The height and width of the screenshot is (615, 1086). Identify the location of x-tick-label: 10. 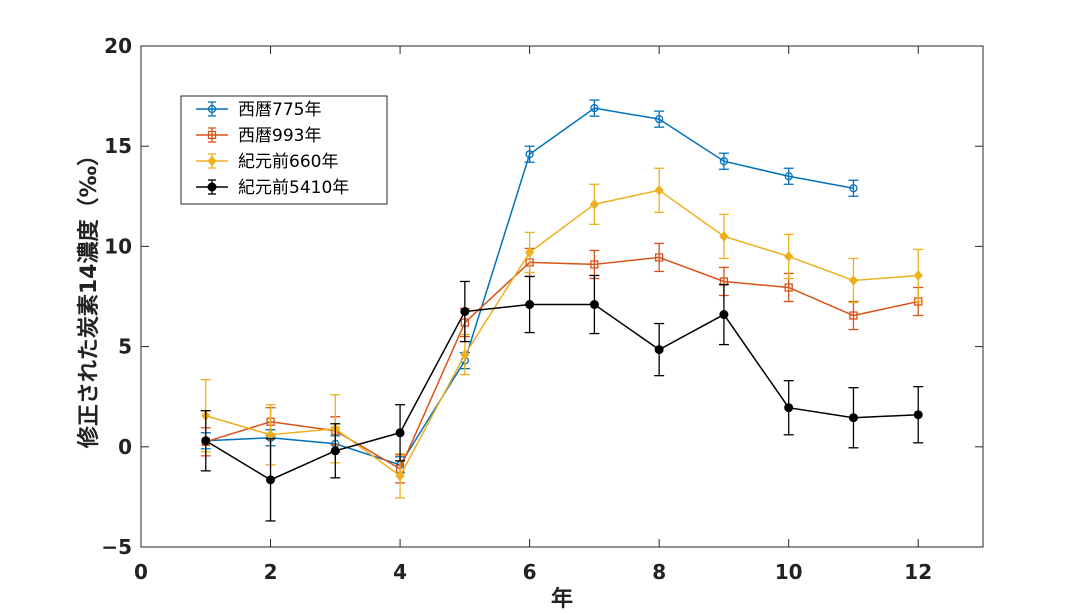
(789, 572).